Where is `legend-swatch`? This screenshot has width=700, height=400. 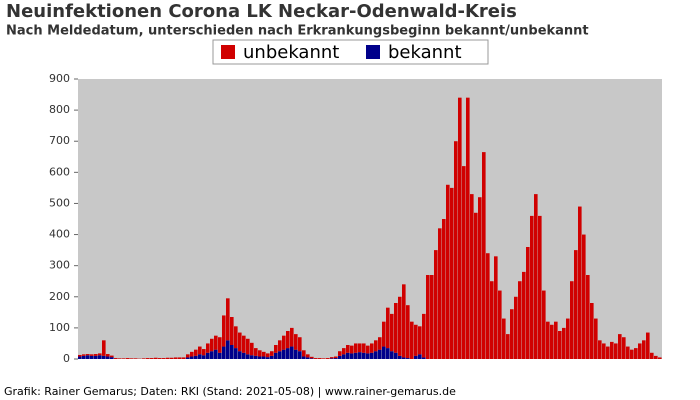
legend-swatch is located at coordinates (373, 52).